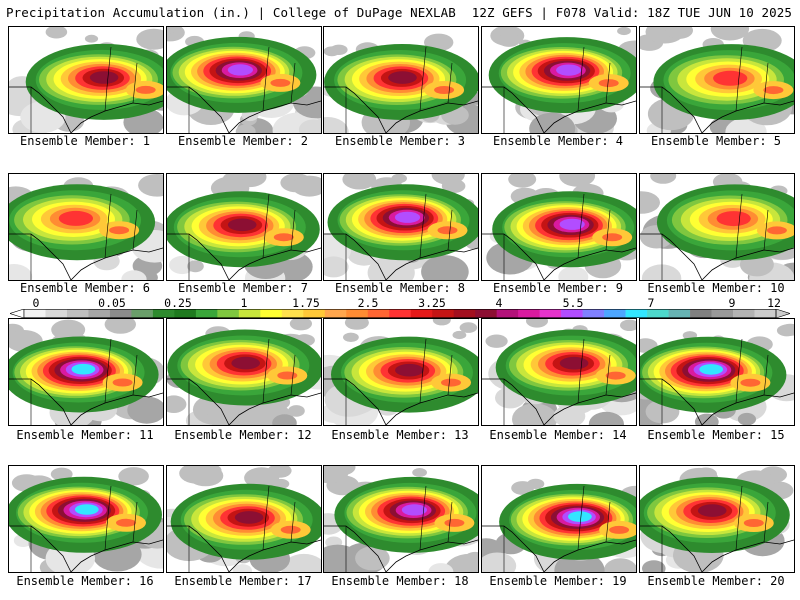 The height and width of the screenshot is (600, 800). Describe the element at coordinates (558, 288) in the screenshot. I see `ensemble-member-label: Ensemble Member: 9` at that location.